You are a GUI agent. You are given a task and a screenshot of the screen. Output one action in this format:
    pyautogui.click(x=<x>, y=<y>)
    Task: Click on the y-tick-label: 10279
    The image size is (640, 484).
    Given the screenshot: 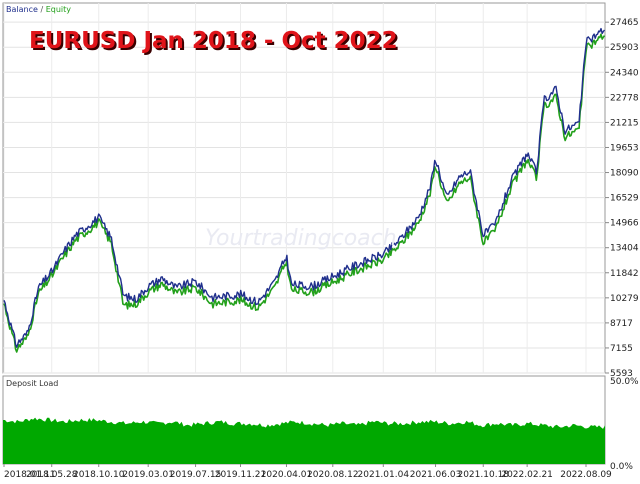 What is the action you would take?
    pyautogui.click(x=624, y=299)
    